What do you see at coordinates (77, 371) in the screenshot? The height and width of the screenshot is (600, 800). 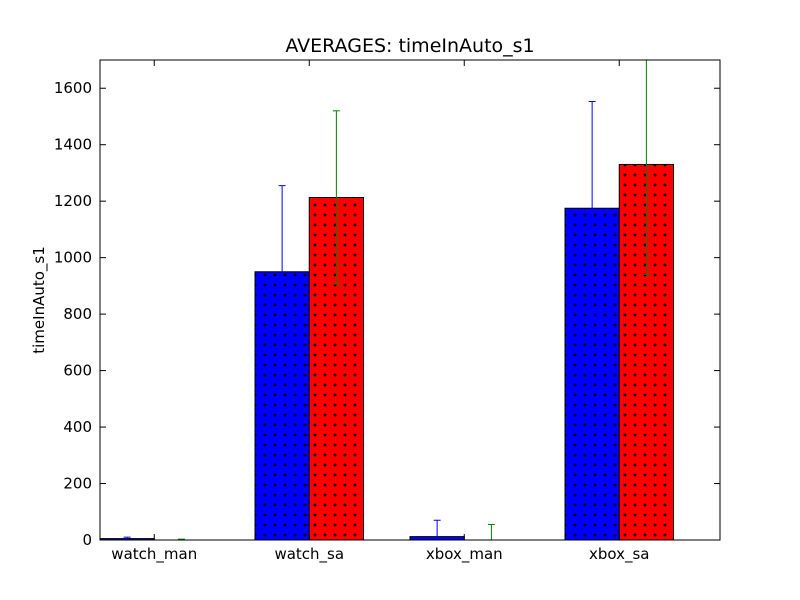 I see `y-tick-label: 600` at bounding box center [77, 371].